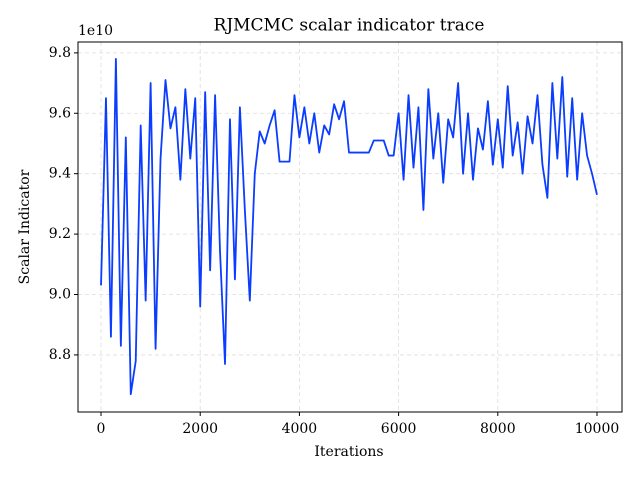 This screenshot has height=484, width=640. Describe the element at coordinates (200, 429) in the screenshot. I see `x-tick-label: 2000` at that location.